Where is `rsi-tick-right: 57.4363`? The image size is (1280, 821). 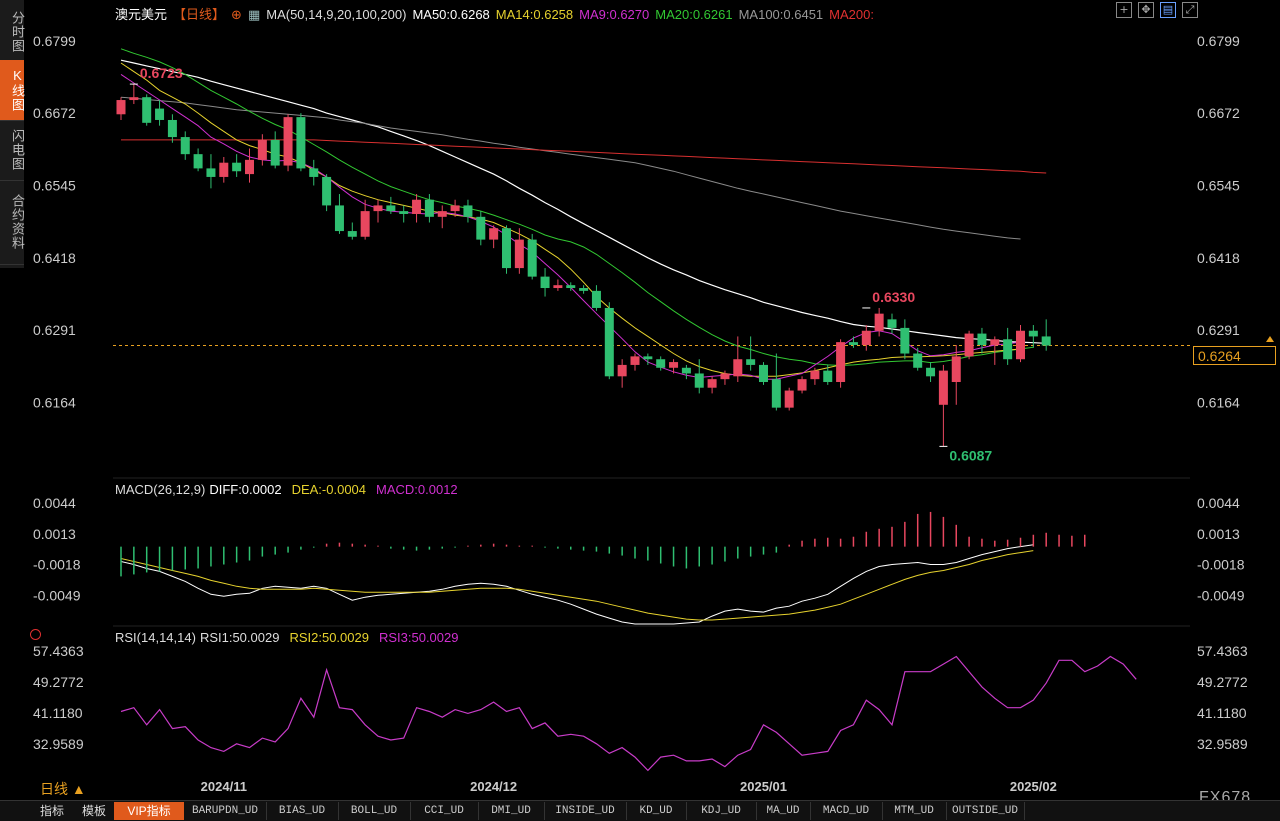 rsi-tick-right: 57.4363 is located at coordinates (1222, 651).